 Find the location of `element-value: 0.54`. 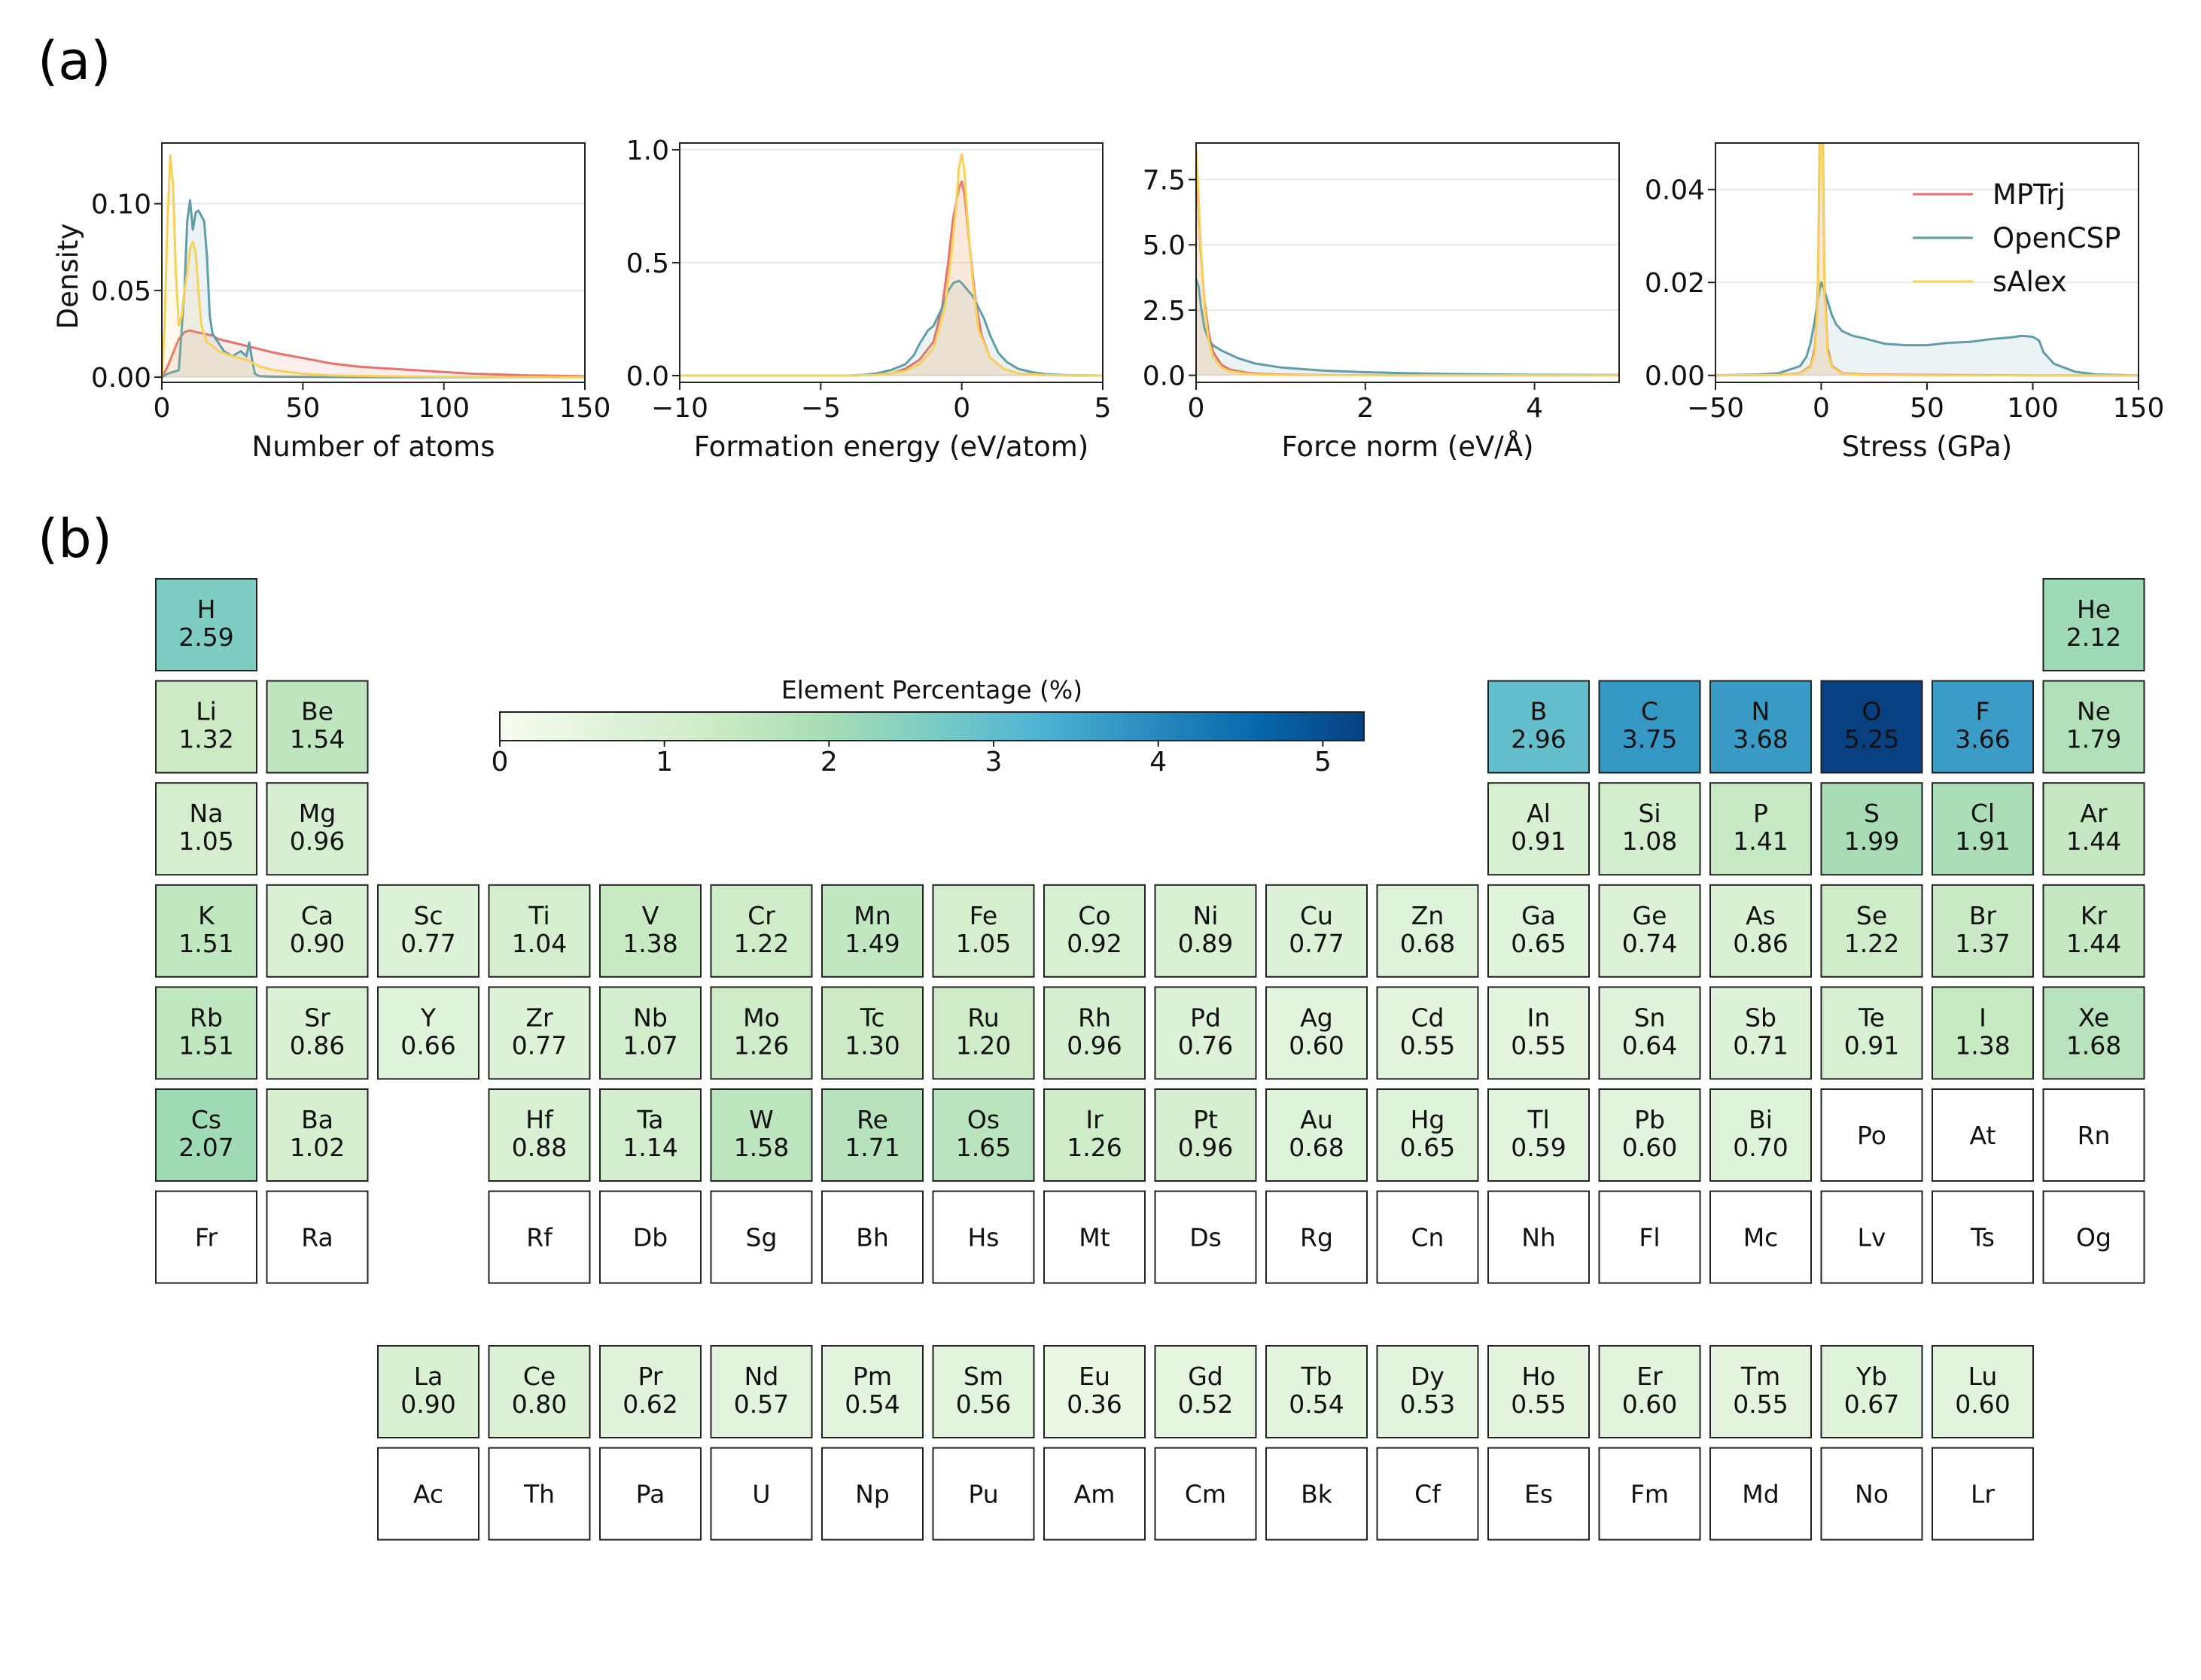

element-value: 0.54 is located at coordinates (872, 1404).